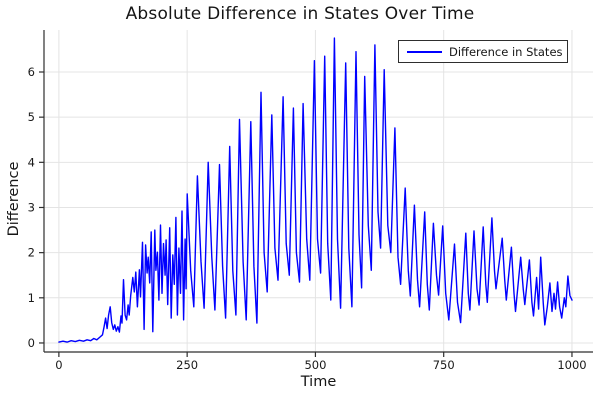 This screenshot has height=400, width=600. I want to click on x-tick-label: 0, so click(58, 365).